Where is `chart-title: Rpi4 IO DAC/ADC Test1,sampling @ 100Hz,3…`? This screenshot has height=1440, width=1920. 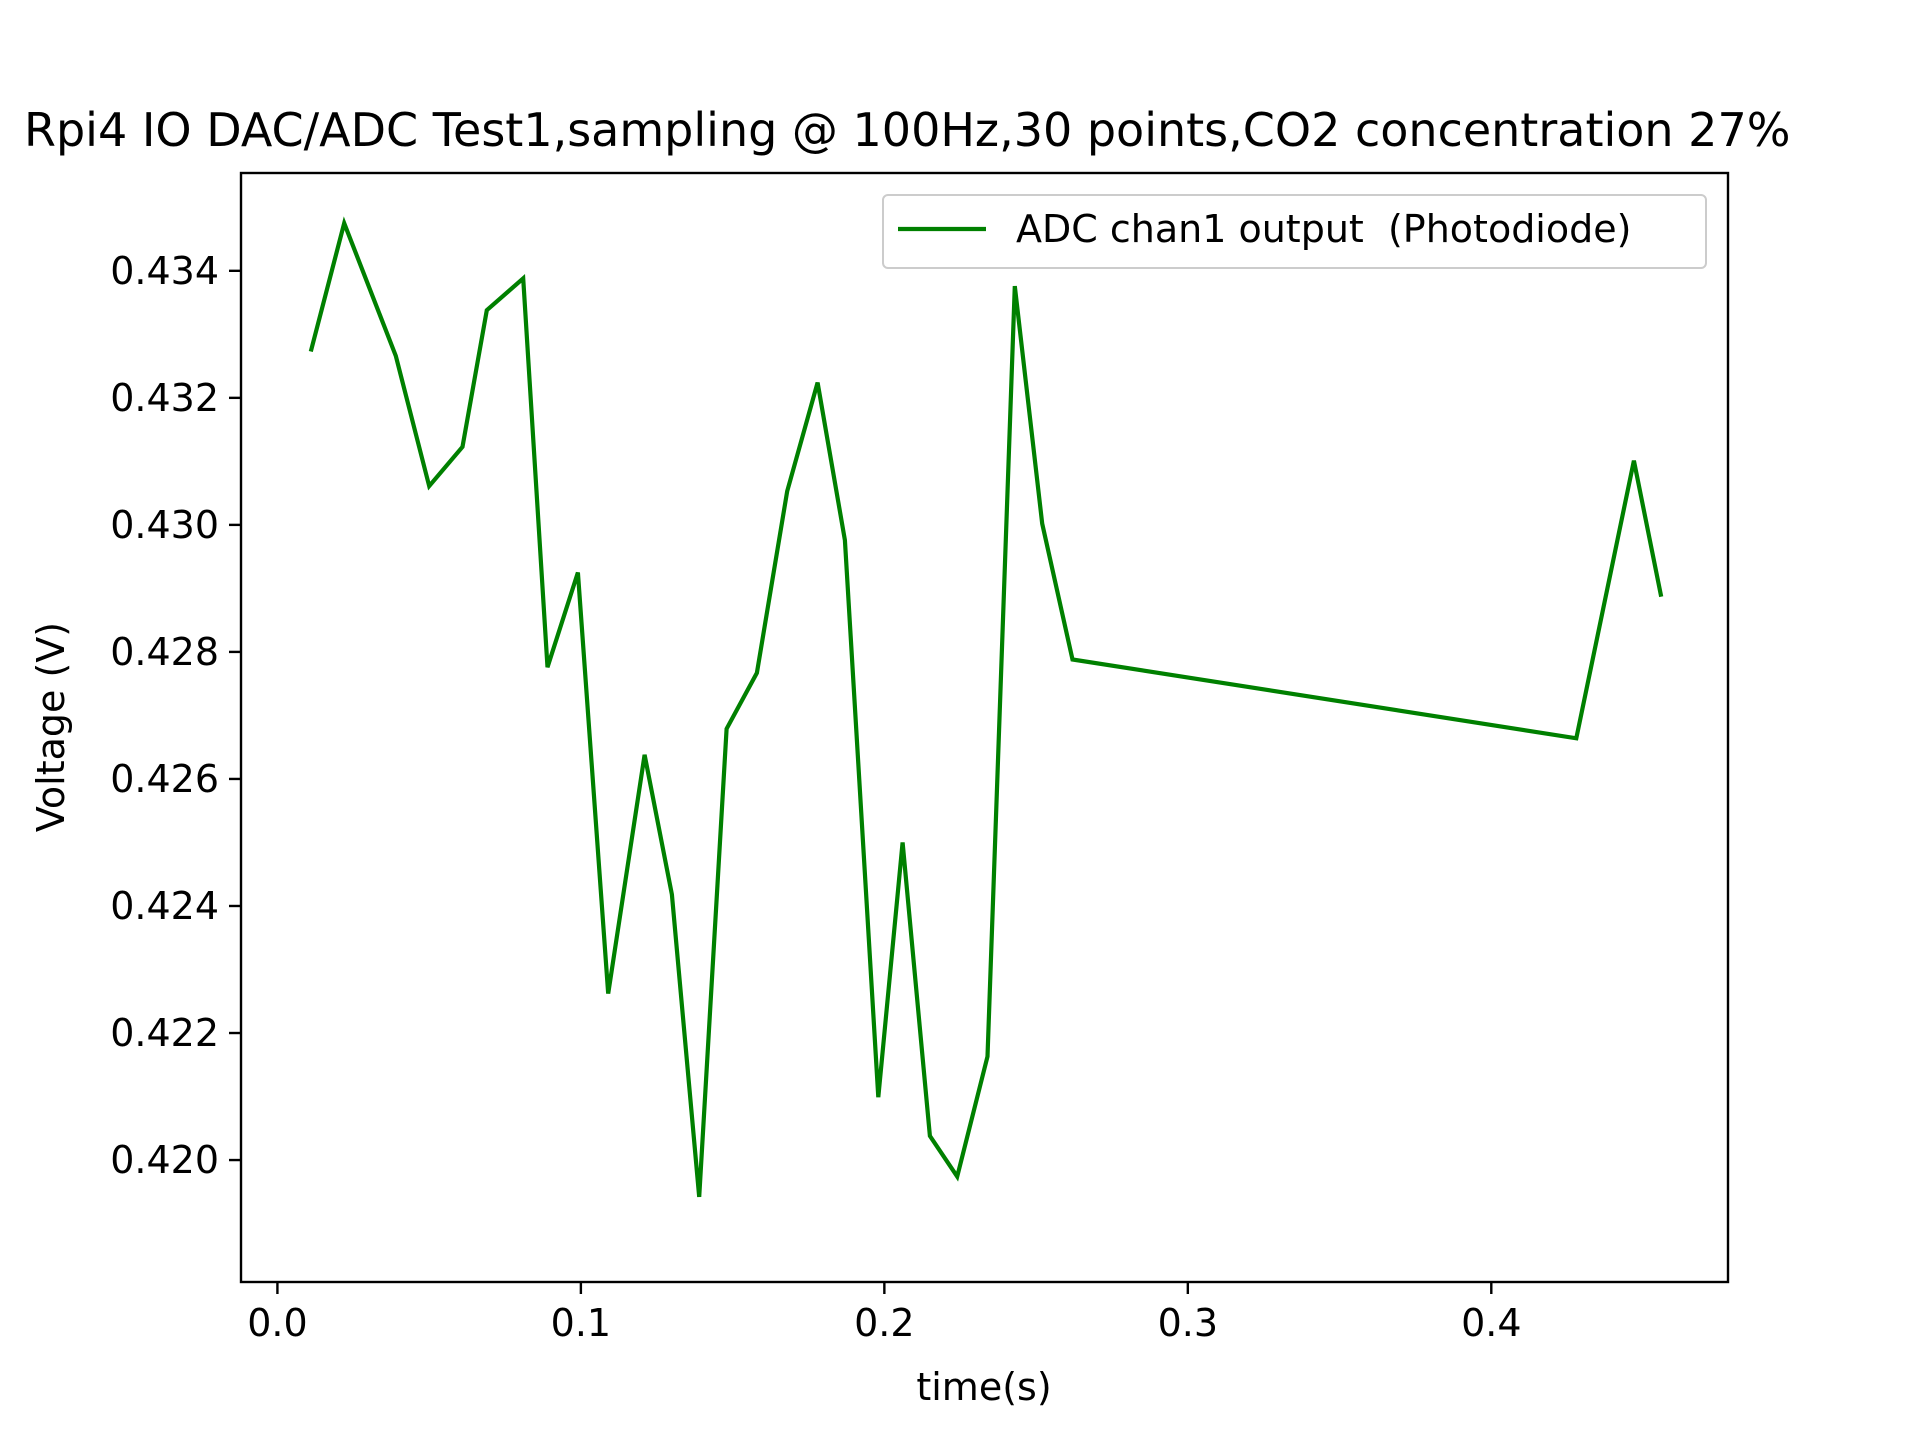 chart-title: Rpi4 IO DAC/ADC Test1,sampling @ 100Hz,3… is located at coordinates (907, 130).